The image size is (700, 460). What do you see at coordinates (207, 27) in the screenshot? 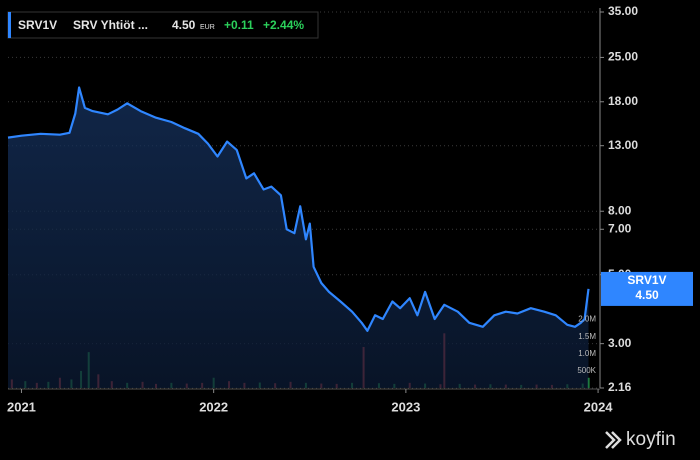
I see `header-currency: EUR` at bounding box center [207, 27].